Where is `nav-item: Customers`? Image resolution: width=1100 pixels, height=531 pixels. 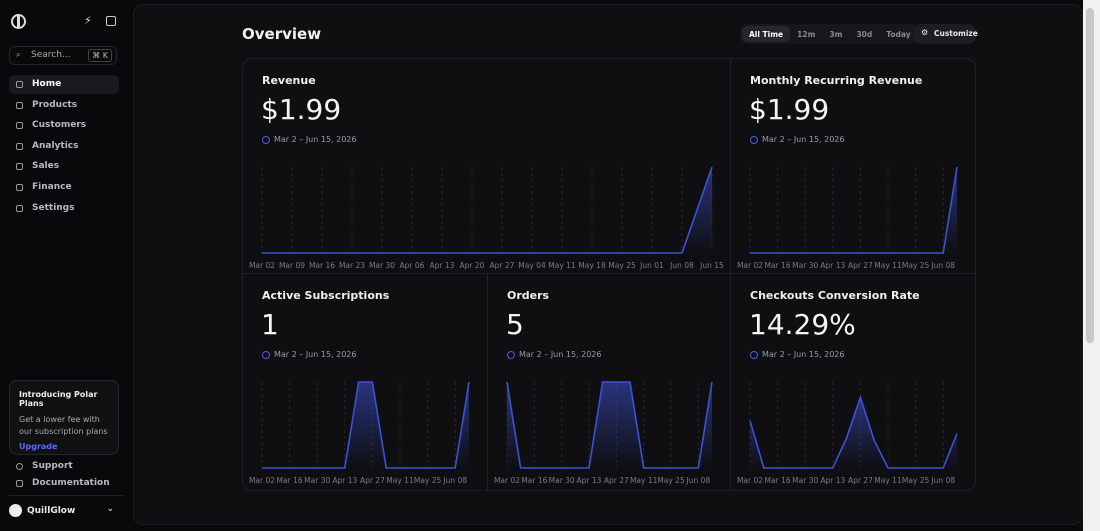 nav-item: Customers is located at coordinates (64, 125).